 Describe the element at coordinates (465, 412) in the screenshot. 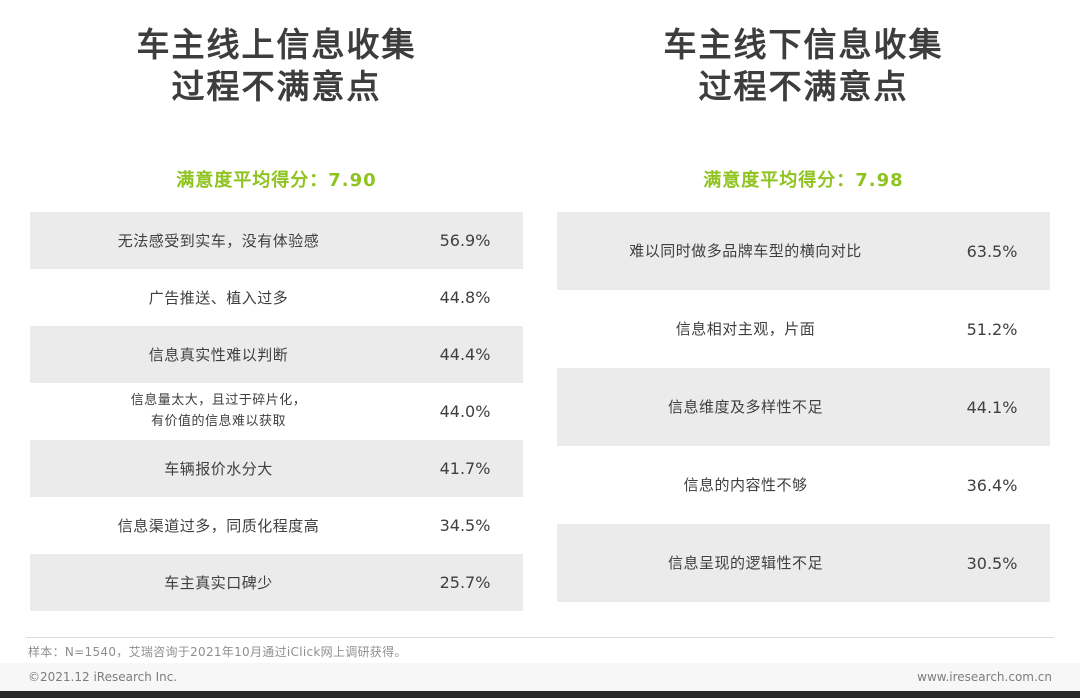

I see `row-percentage: 44.0%` at that location.